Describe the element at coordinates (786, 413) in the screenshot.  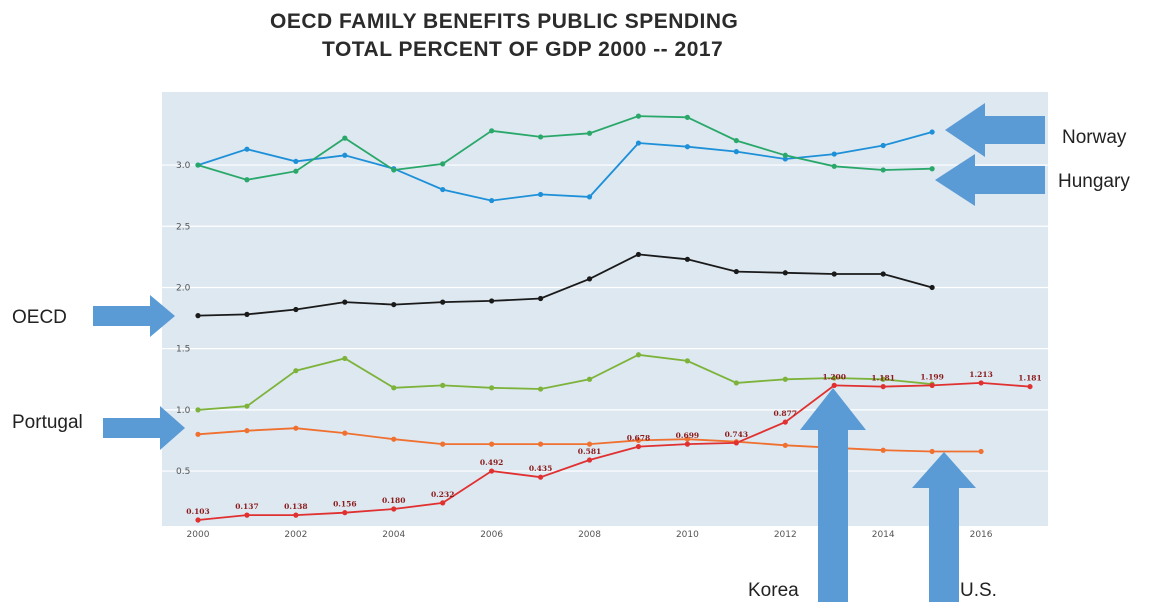
I see `korea-data-label: 0.877` at that location.